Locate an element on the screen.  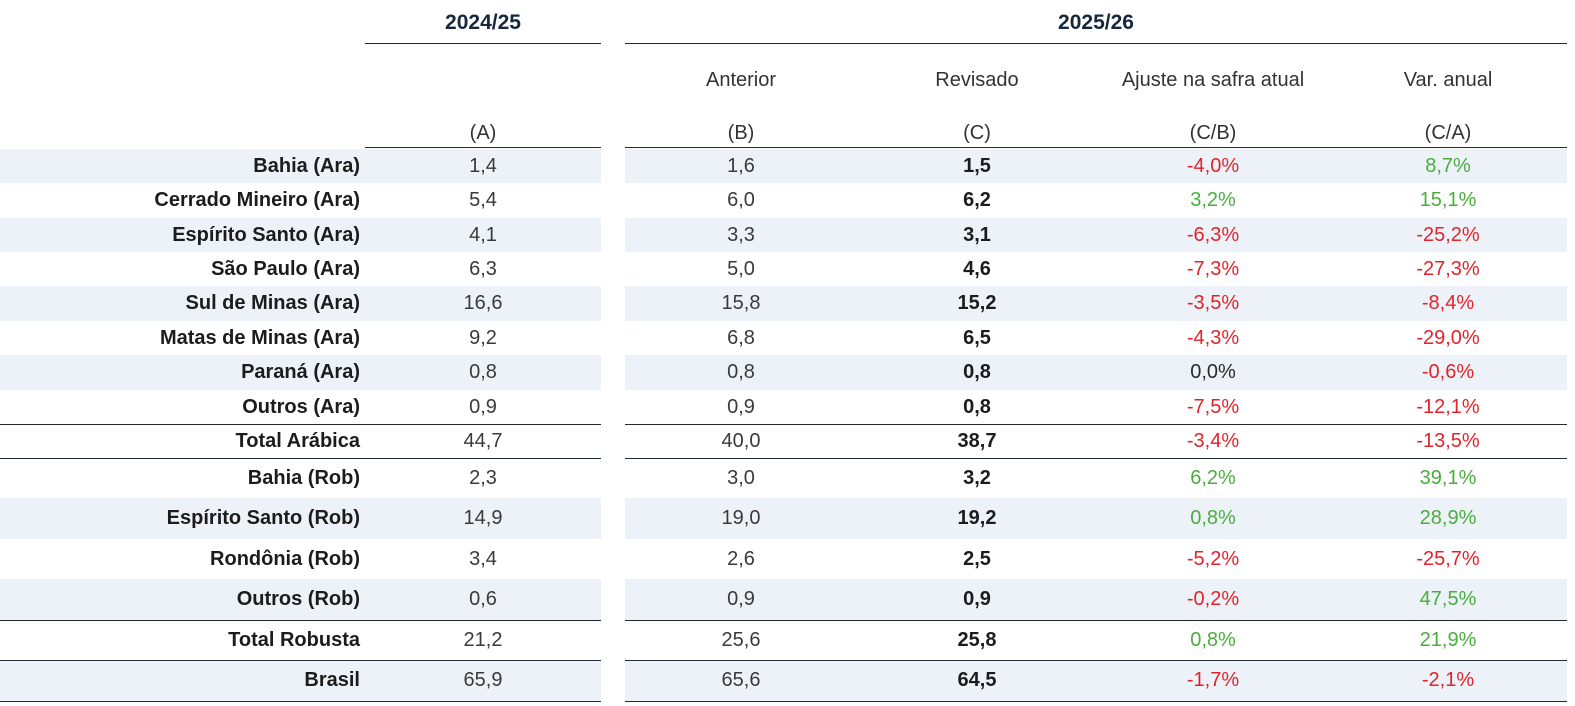
value-revisado: 3,1 is located at coordinates (977, 234).